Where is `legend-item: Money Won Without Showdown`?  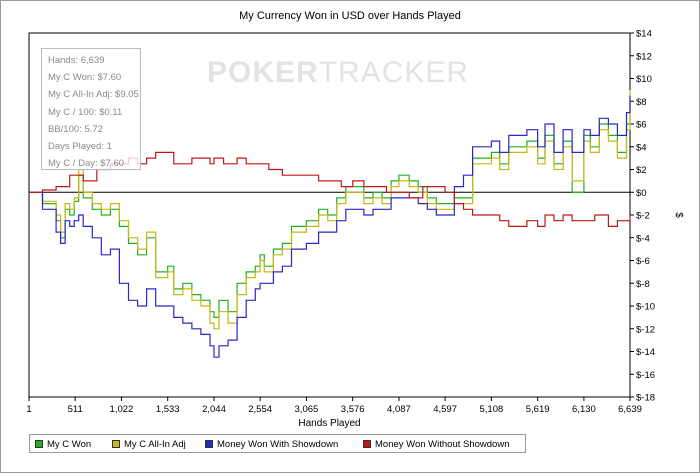
legend-item: Money Won Without Showdown is located at coordinates (436, 444).